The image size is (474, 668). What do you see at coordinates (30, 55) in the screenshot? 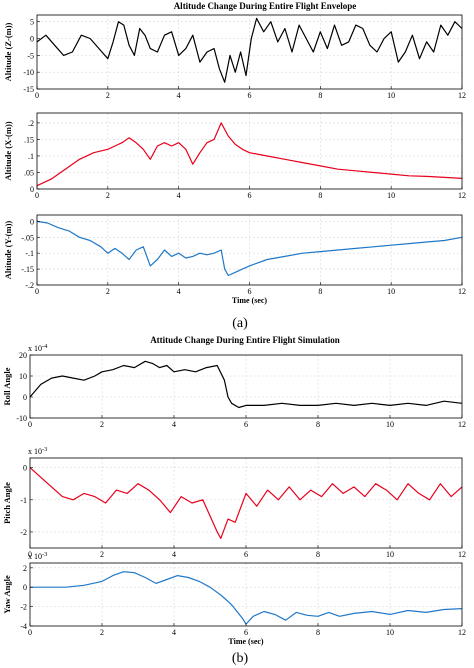
I see `y-tick-label: -5` at bounding box center [30, 55].